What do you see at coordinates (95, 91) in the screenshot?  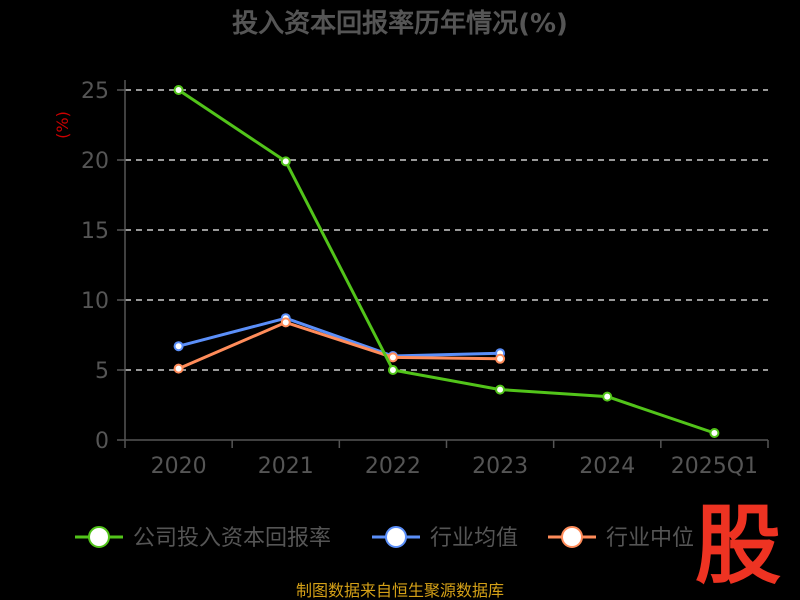 I see `y-tick-label: 25` at bounding box center [95, 91].